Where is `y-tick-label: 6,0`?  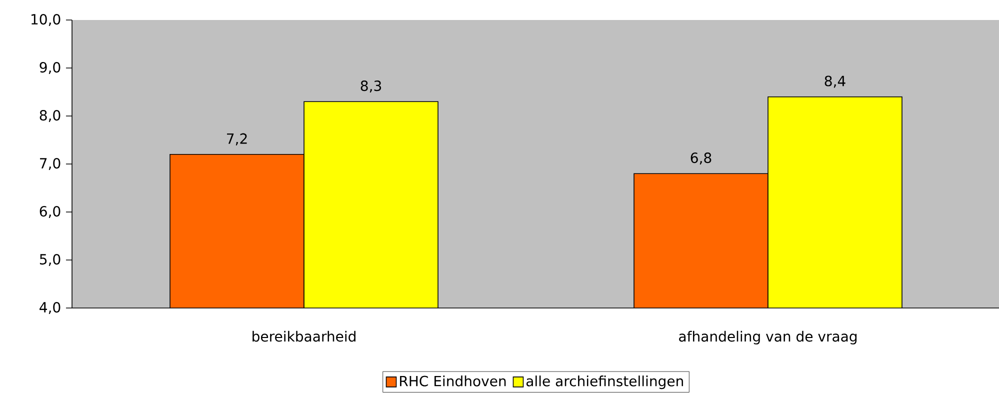 y-tick-label: 6,0 is located at coordinates (50, 212).